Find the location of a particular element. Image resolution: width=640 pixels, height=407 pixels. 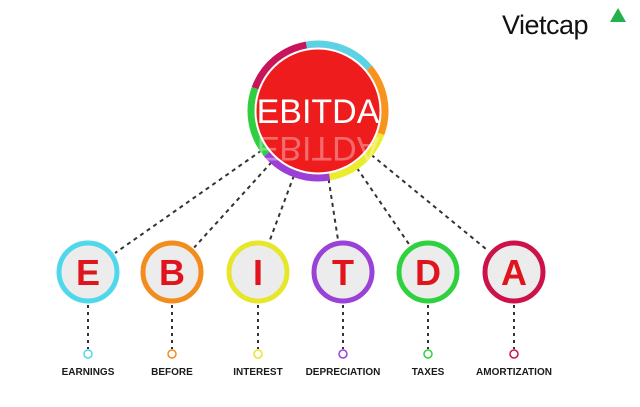

letter-circle-i is located at coordinates (258, 272).